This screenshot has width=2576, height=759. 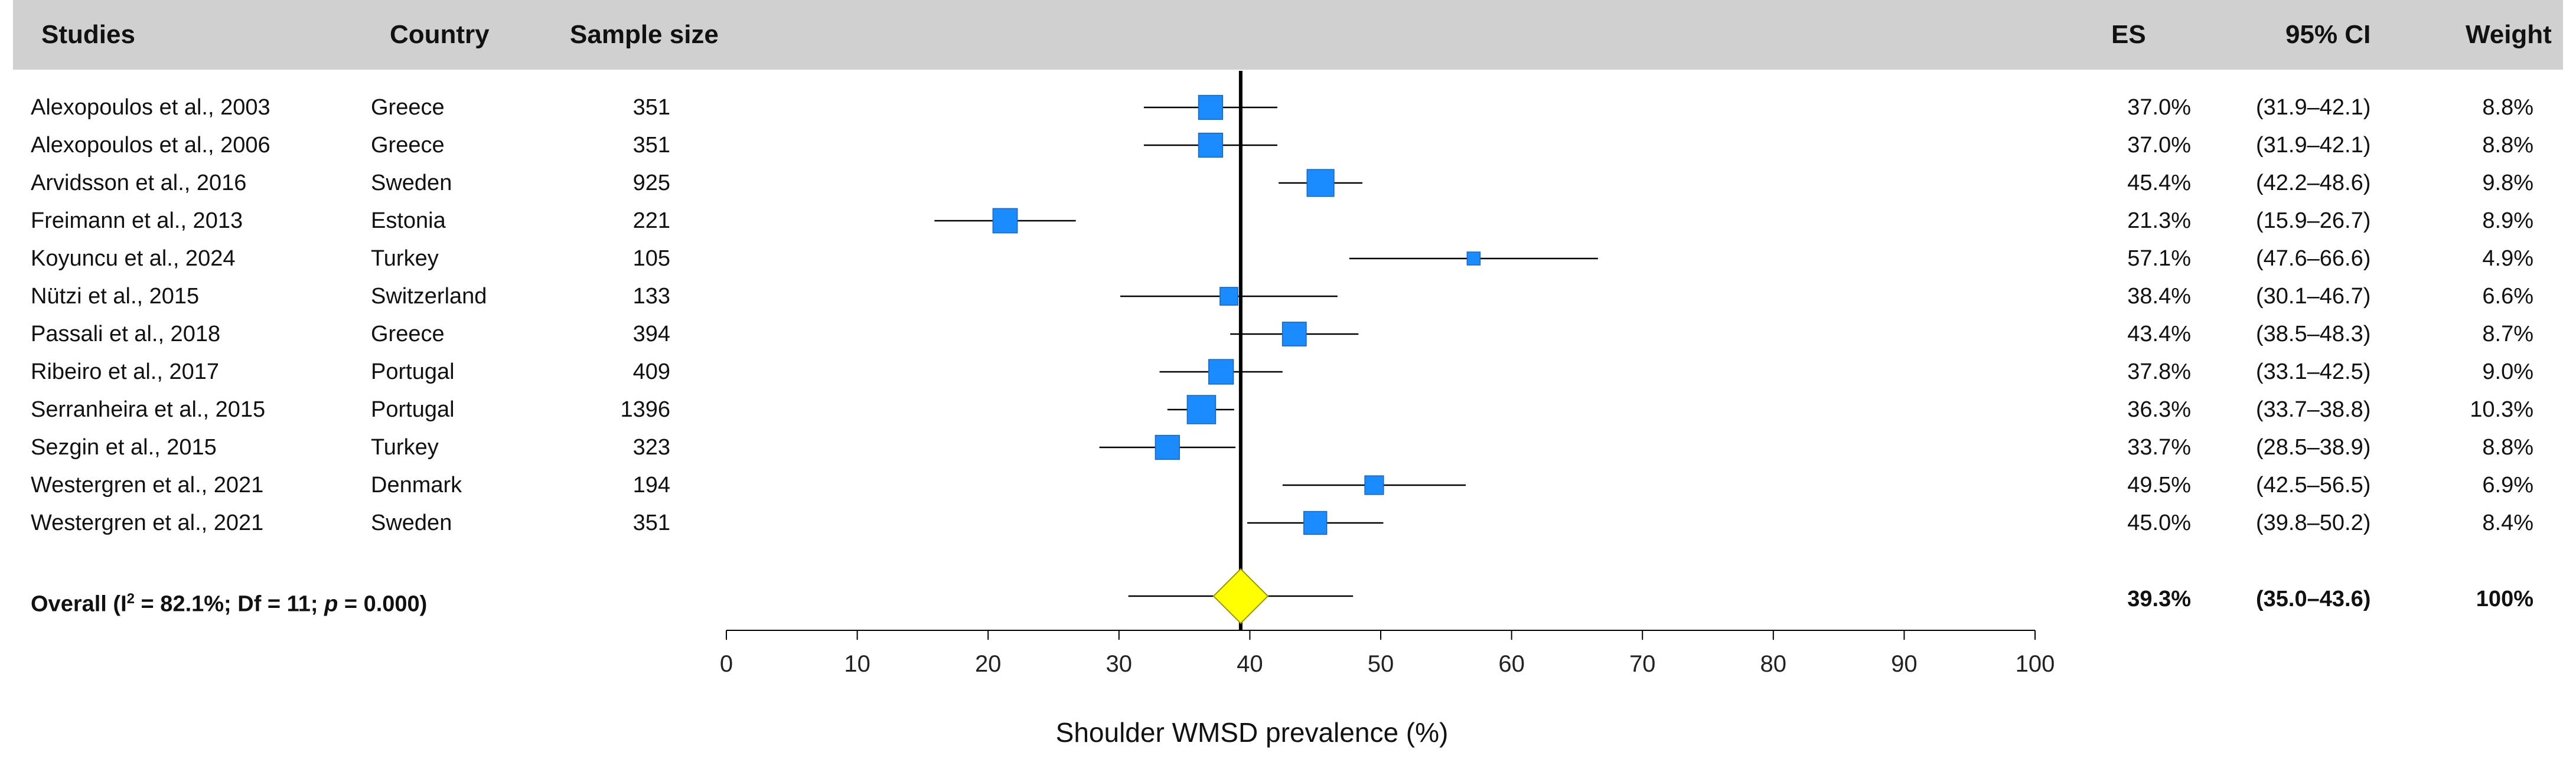 What do you see at coordinates (651, 447) in the screenshot?
I see `study-sample-size: 323` at bounding box center [651, 447].